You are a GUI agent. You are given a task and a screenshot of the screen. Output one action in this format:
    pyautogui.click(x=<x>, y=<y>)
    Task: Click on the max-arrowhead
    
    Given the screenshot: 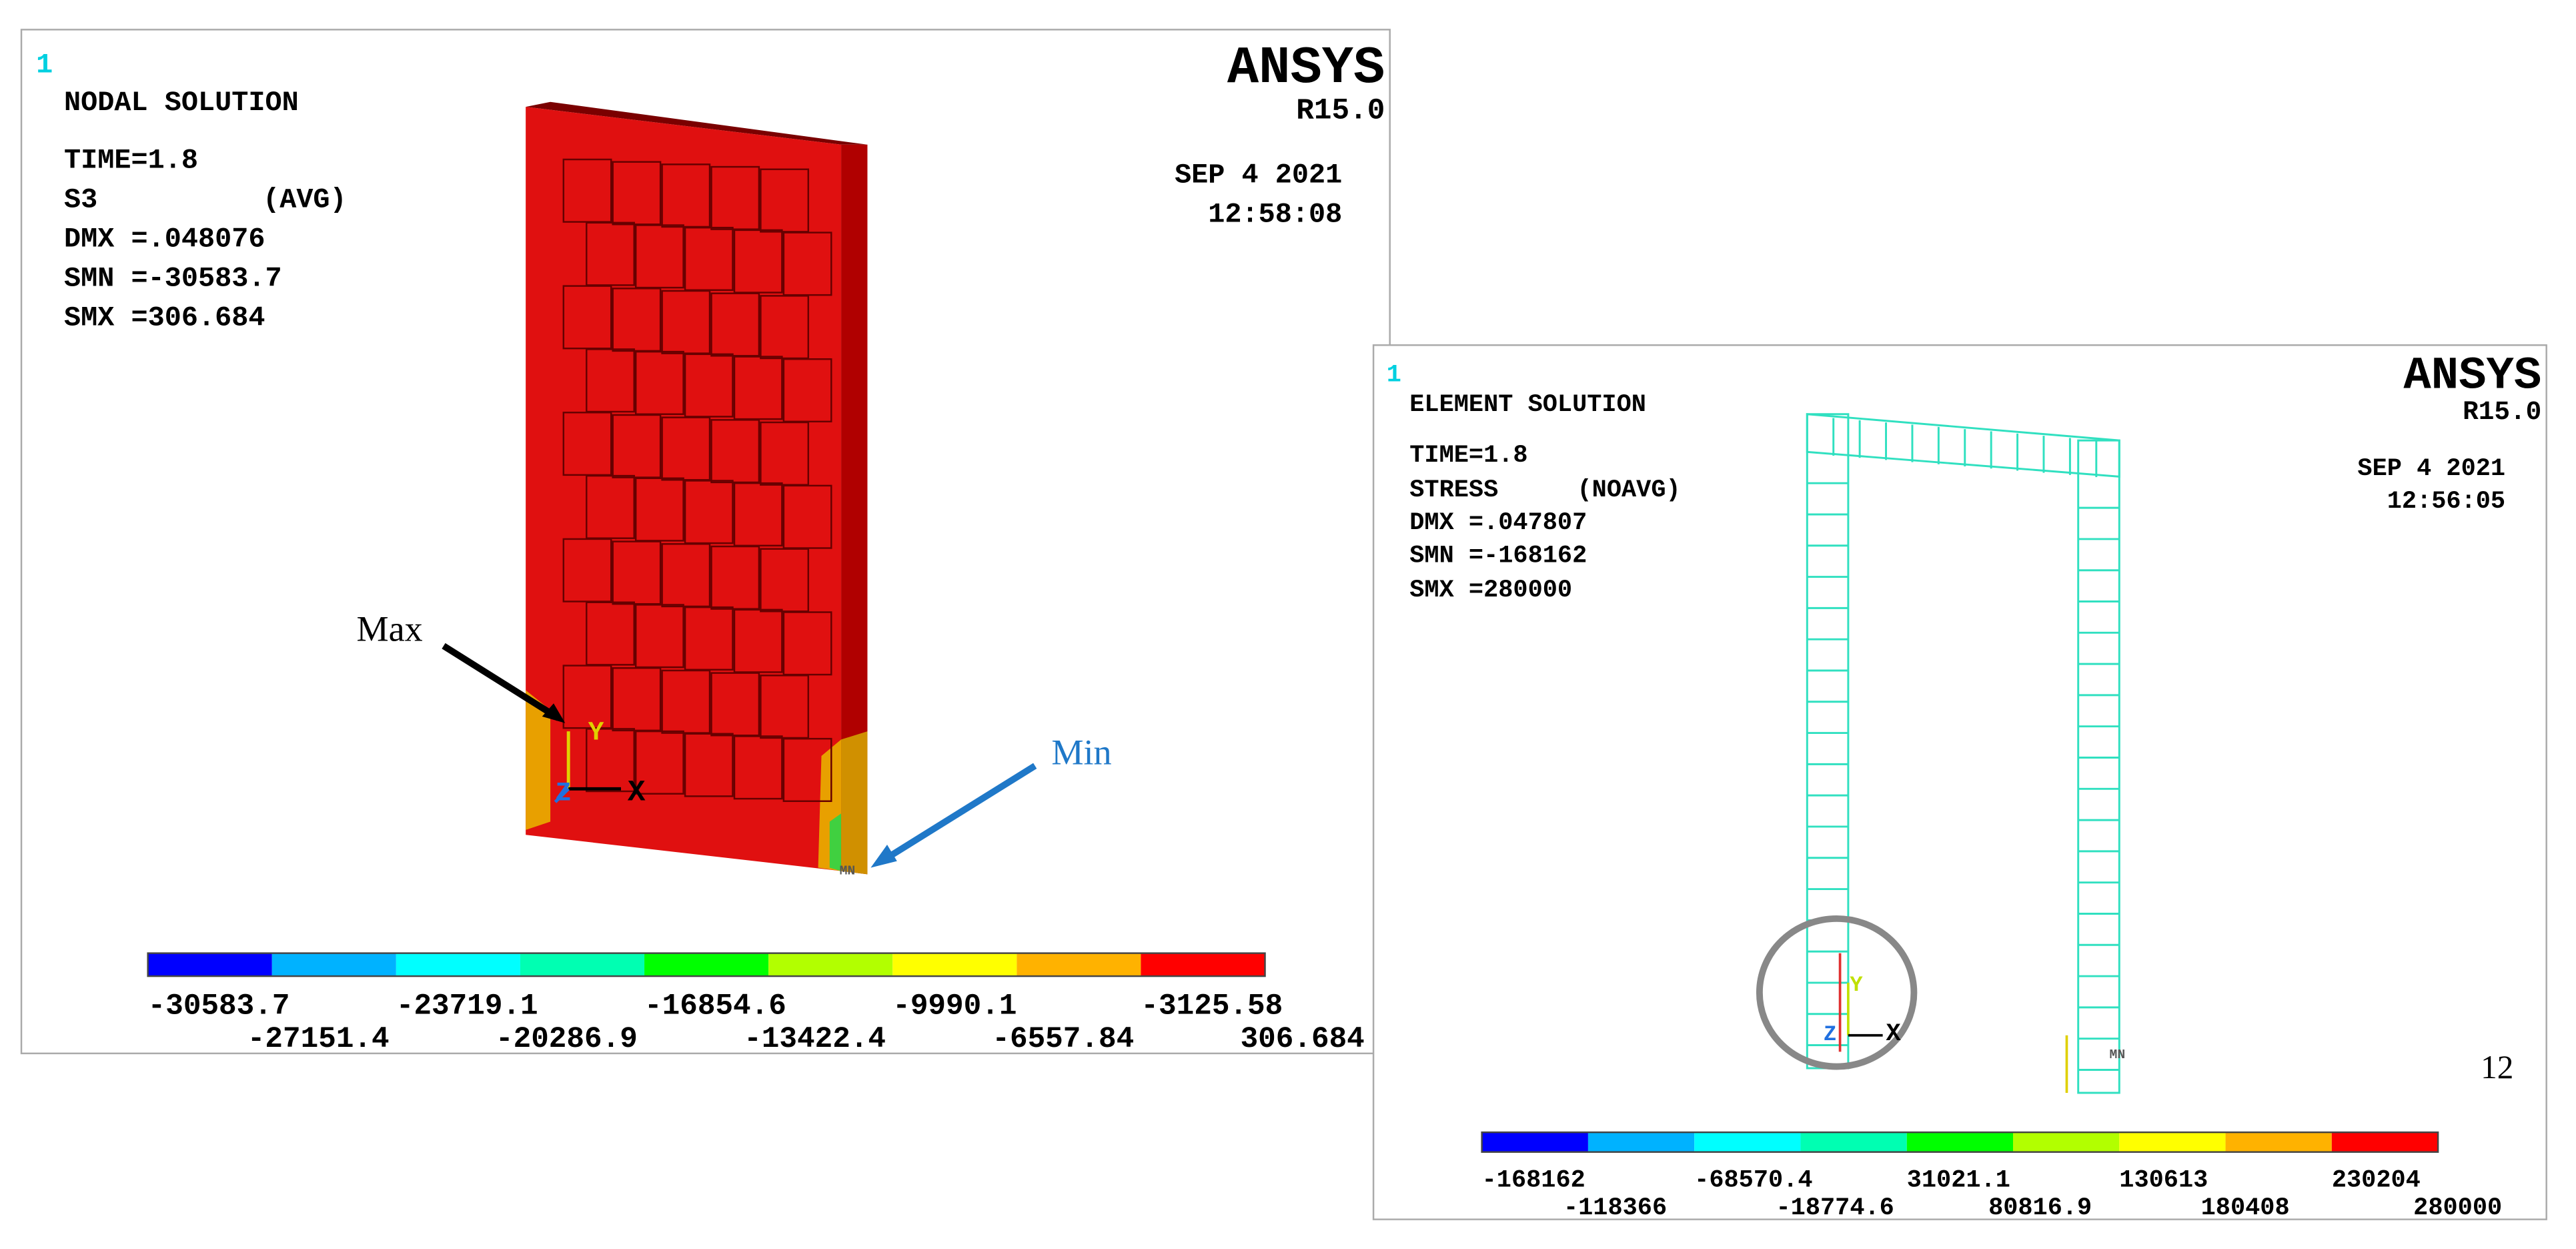 What is the action you would take?
    pyautogui.click(x=554, y=713)
    